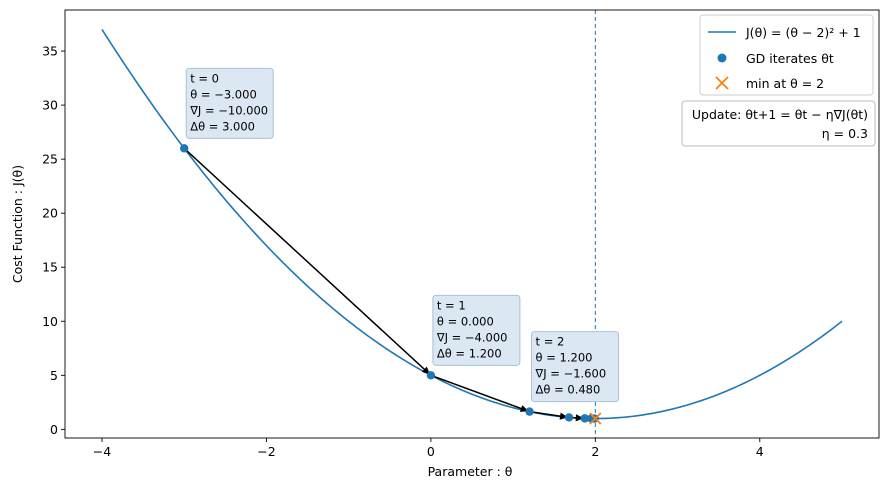 Image resolution: width=889 pixels, height=490 pixels. What do you see at coordinates (465, 321) in the screenshot?
I see `annotation-line: θ = 0.000` at bounding box center [465, 321].